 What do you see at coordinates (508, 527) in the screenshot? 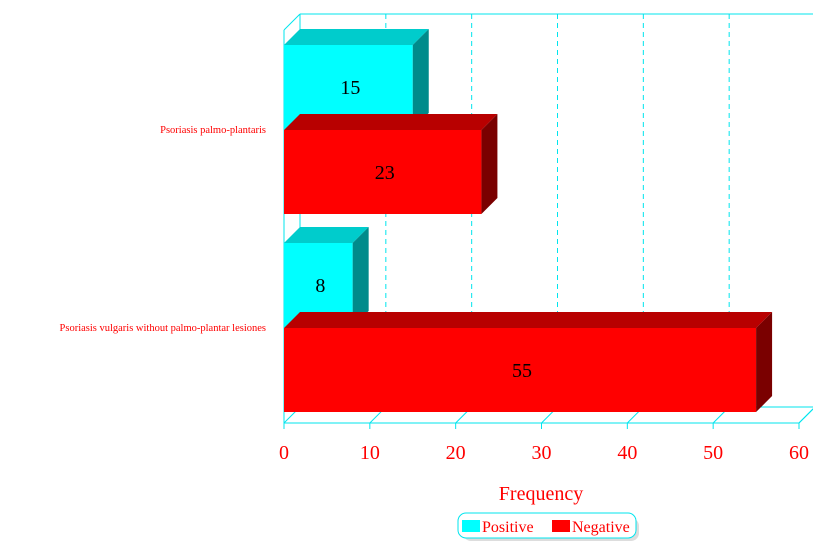
I see `legend-label-positive: Positive` at bounding box center [508, 527].